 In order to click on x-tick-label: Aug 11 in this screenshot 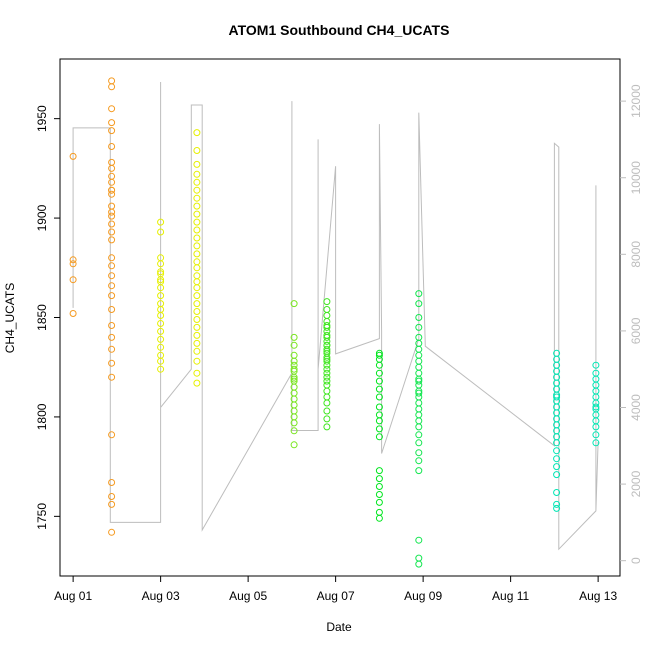, I will do `click(510, 596)`.